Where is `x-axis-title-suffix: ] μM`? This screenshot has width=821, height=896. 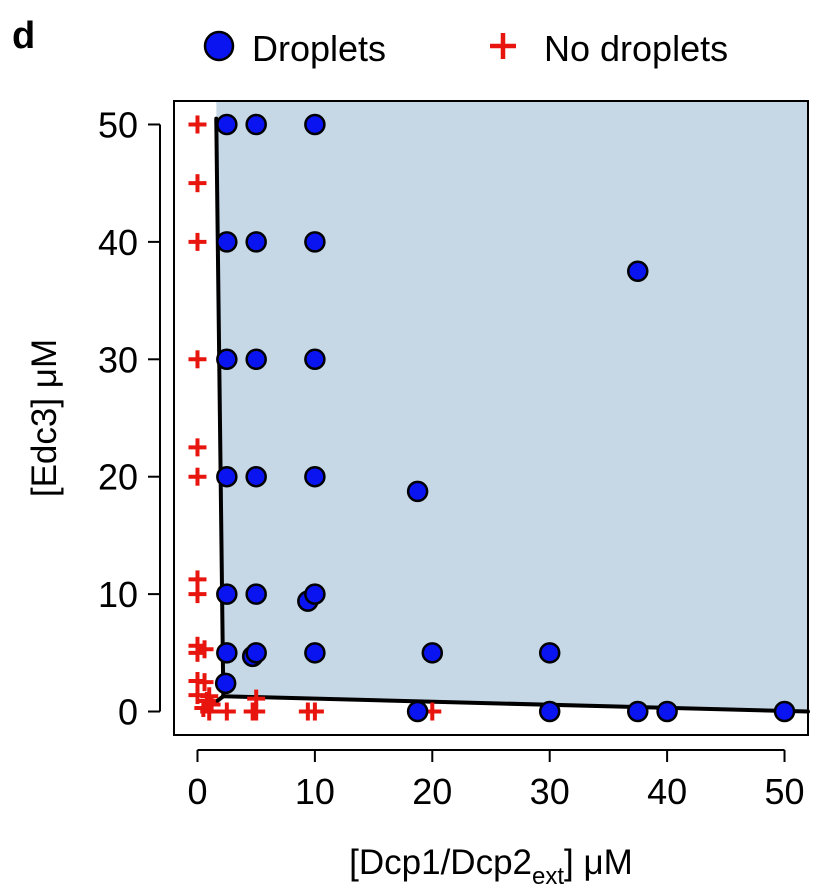
x-axis-title-suffix: ] μM is located at coordinates (598, 862).